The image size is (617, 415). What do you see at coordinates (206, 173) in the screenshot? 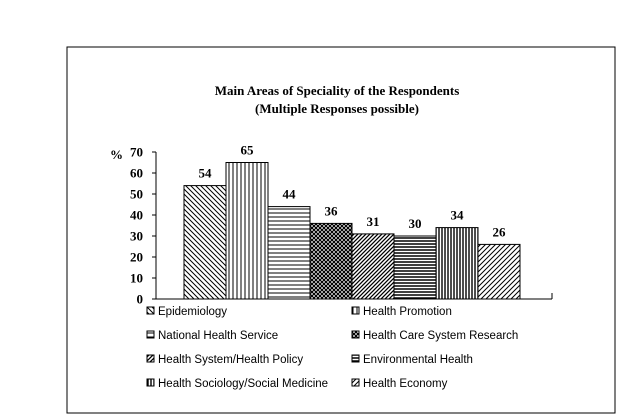
I see `bar-value-label: 54` at bounding box center [206, 173].